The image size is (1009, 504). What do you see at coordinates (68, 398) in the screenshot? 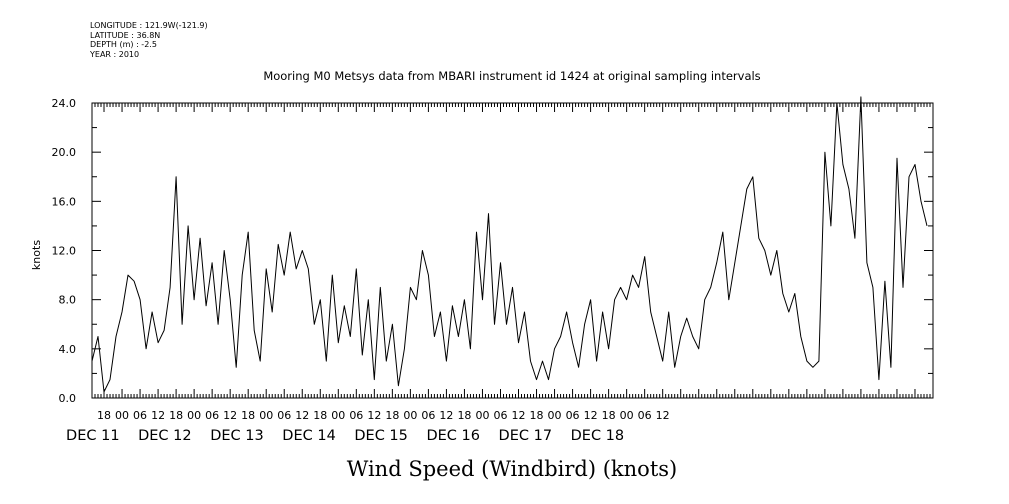
I see `y-tick-label: 0.0` at bounding box center [68, 398].